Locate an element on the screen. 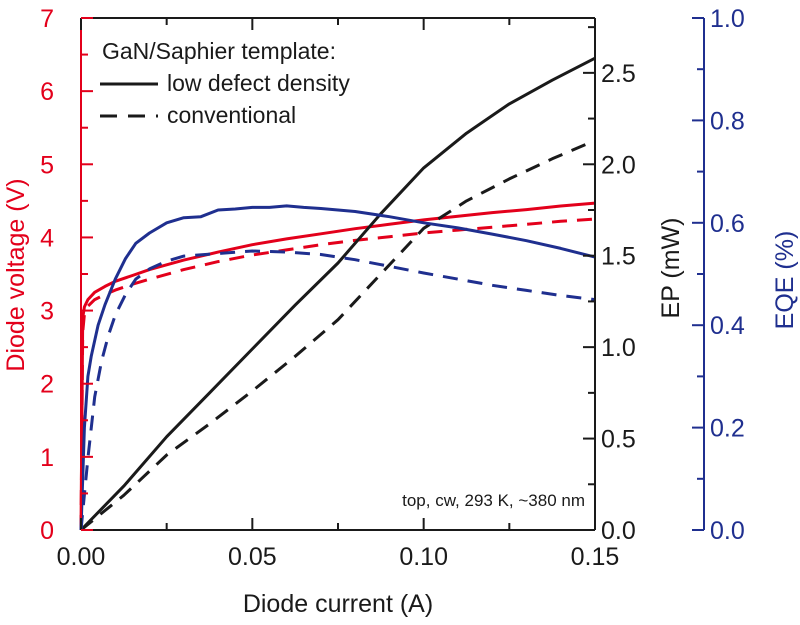 The image size is (800, 625). voltage-tick-label: 7 is located at coordinates (47, 19).